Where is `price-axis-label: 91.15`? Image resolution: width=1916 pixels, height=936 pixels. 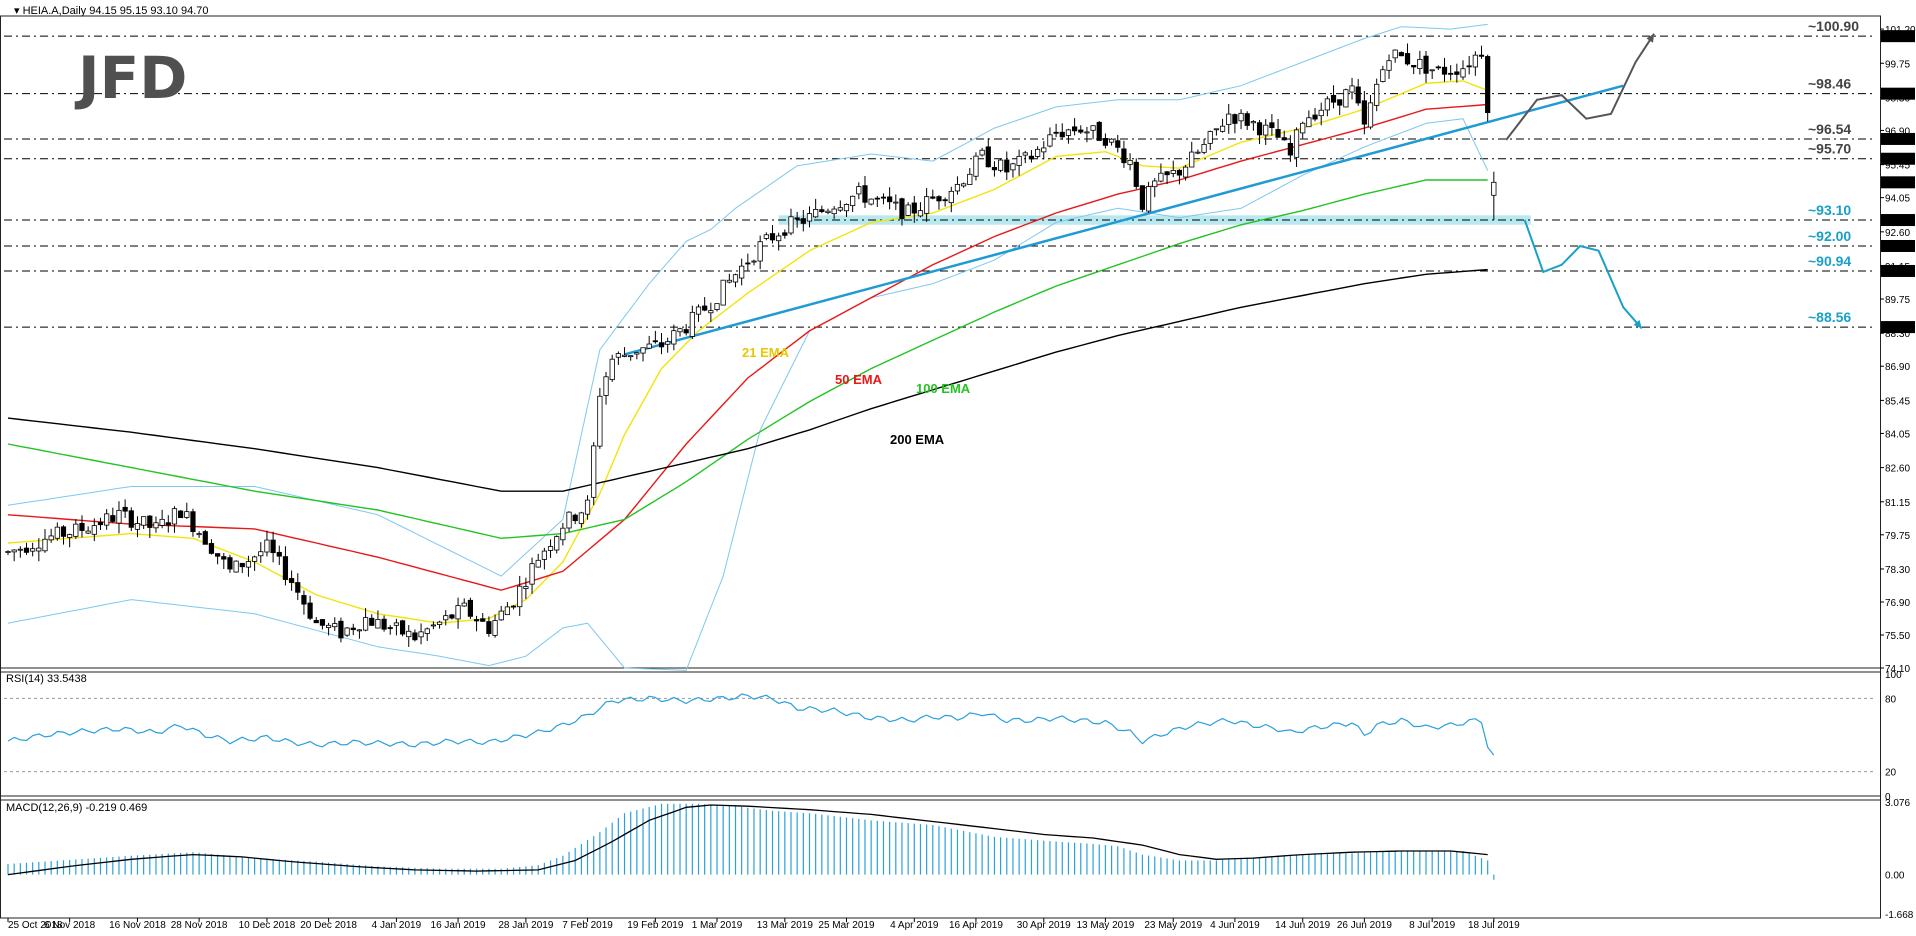 price-axis-label: 91.15 is located at coordinates (1897, 267).